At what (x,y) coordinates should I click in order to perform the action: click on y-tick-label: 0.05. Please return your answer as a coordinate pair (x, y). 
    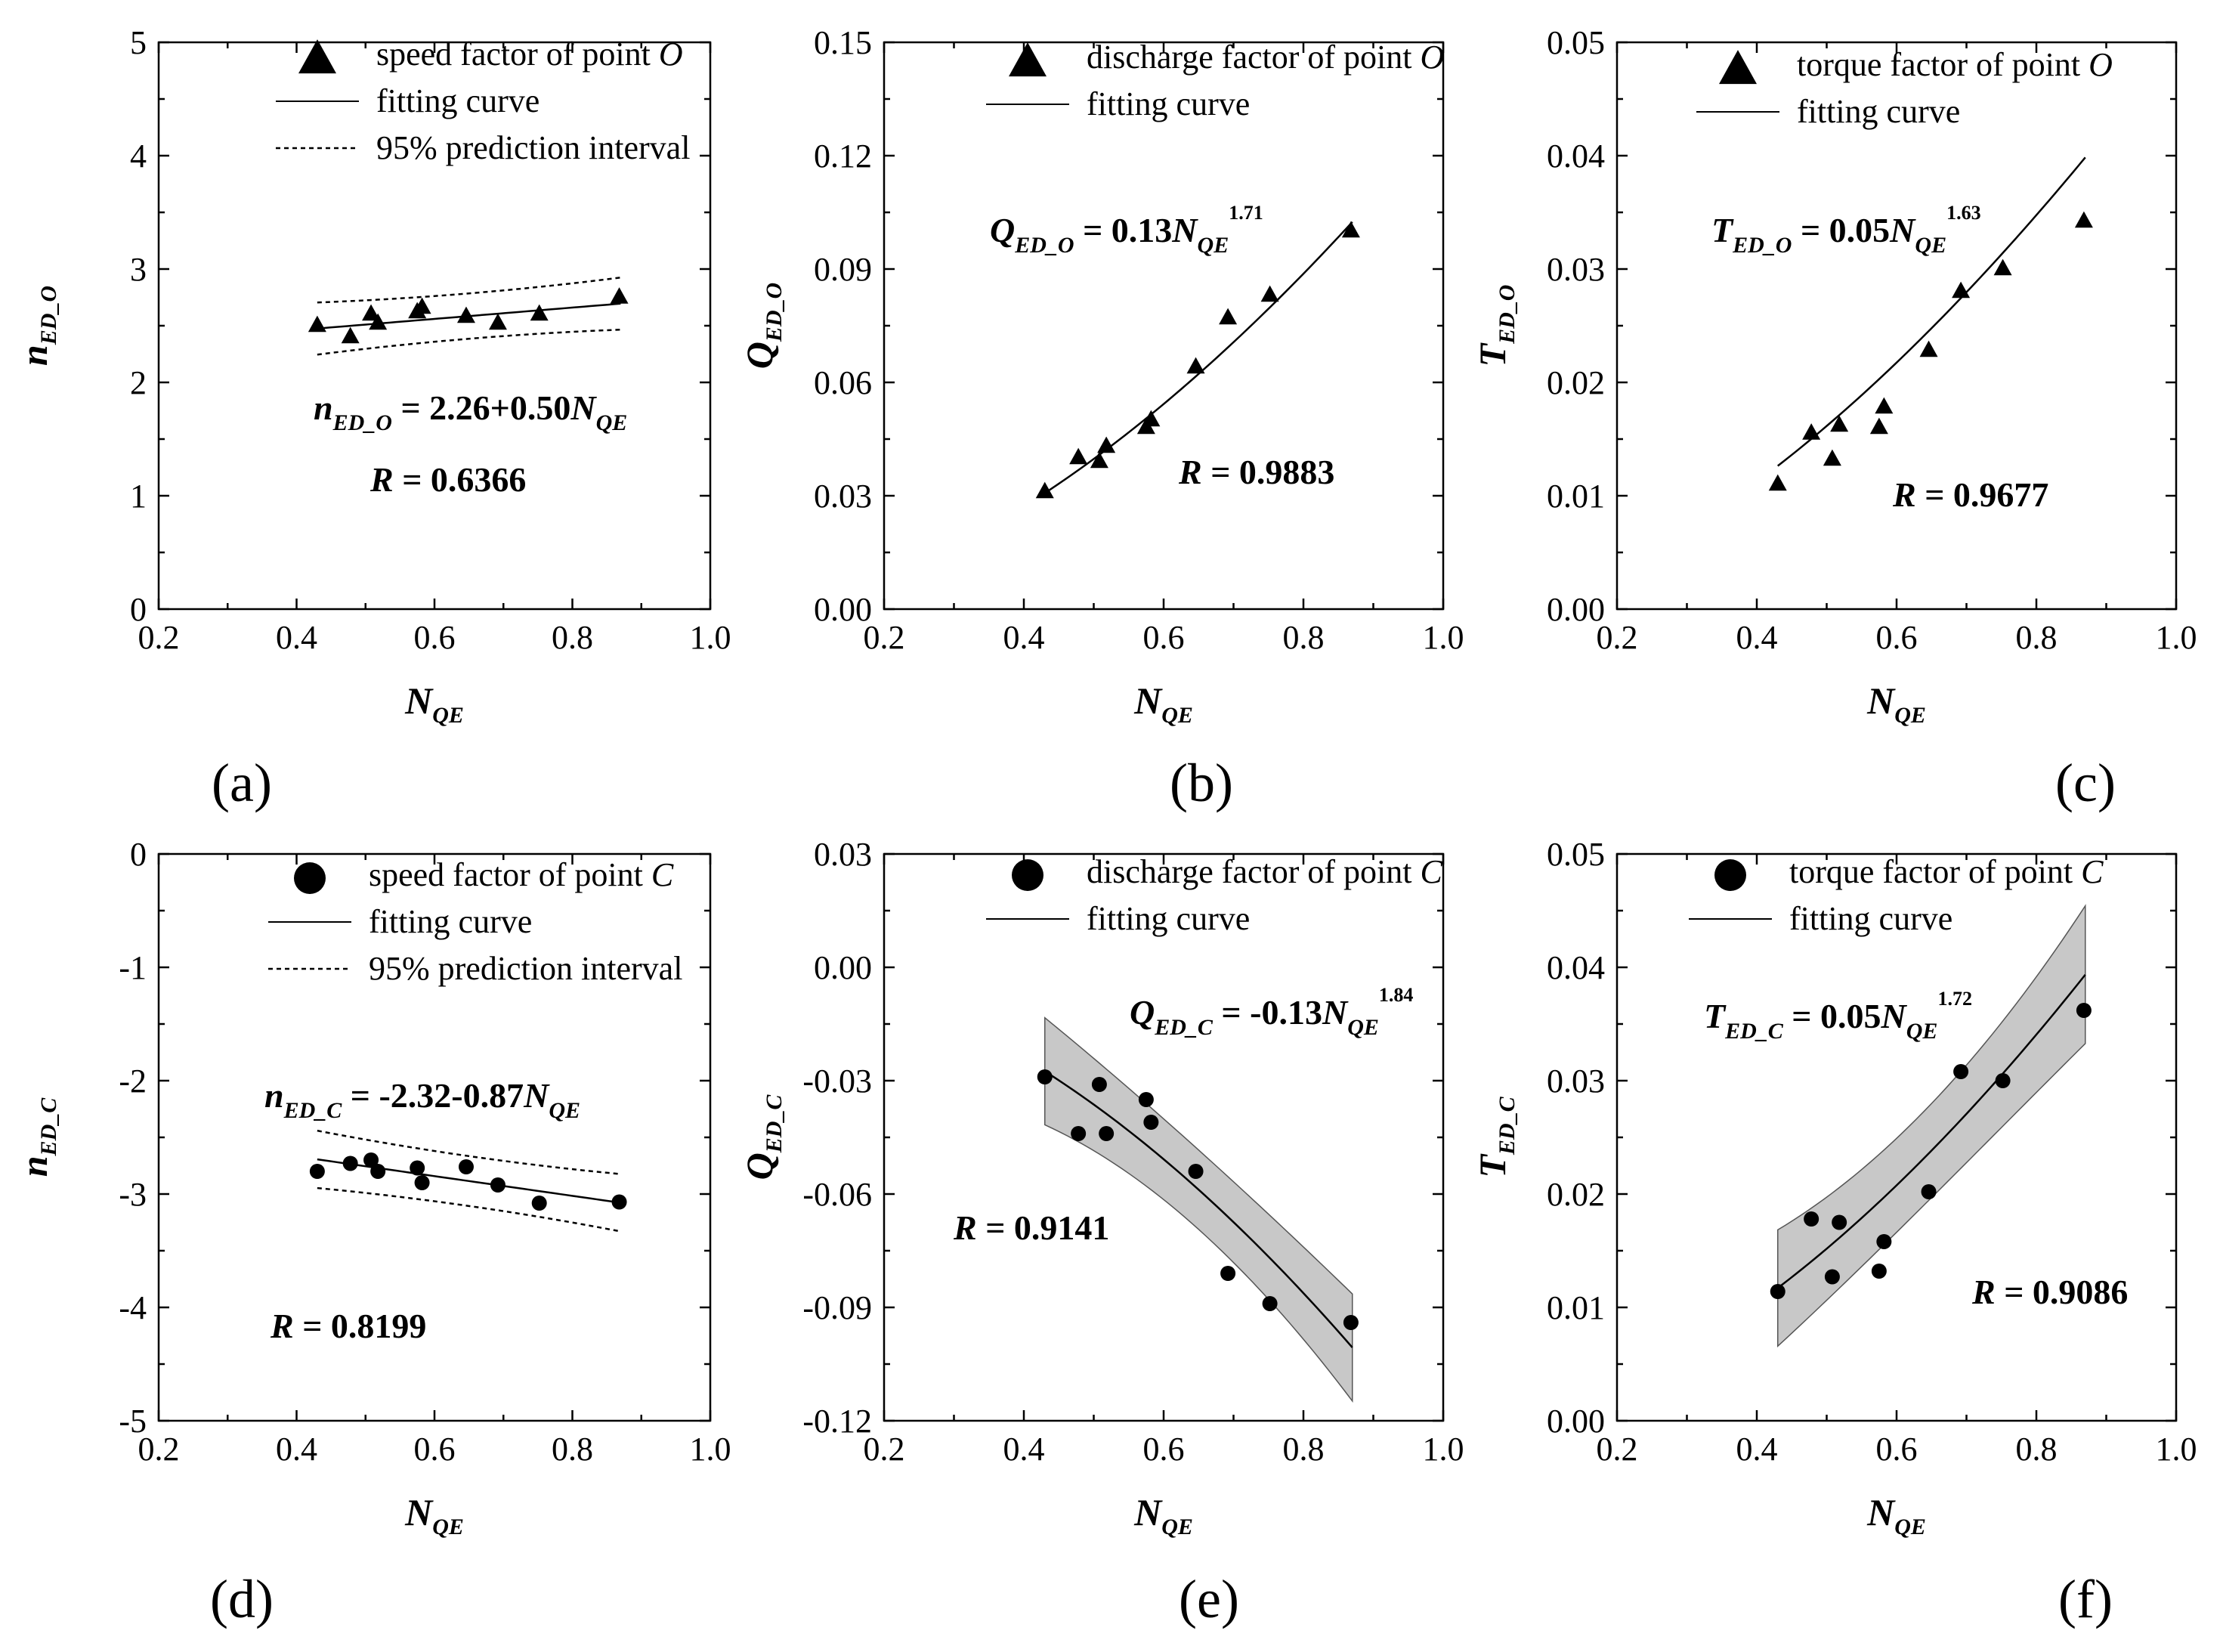
    Looking at the image, I should click on (1576, 42).